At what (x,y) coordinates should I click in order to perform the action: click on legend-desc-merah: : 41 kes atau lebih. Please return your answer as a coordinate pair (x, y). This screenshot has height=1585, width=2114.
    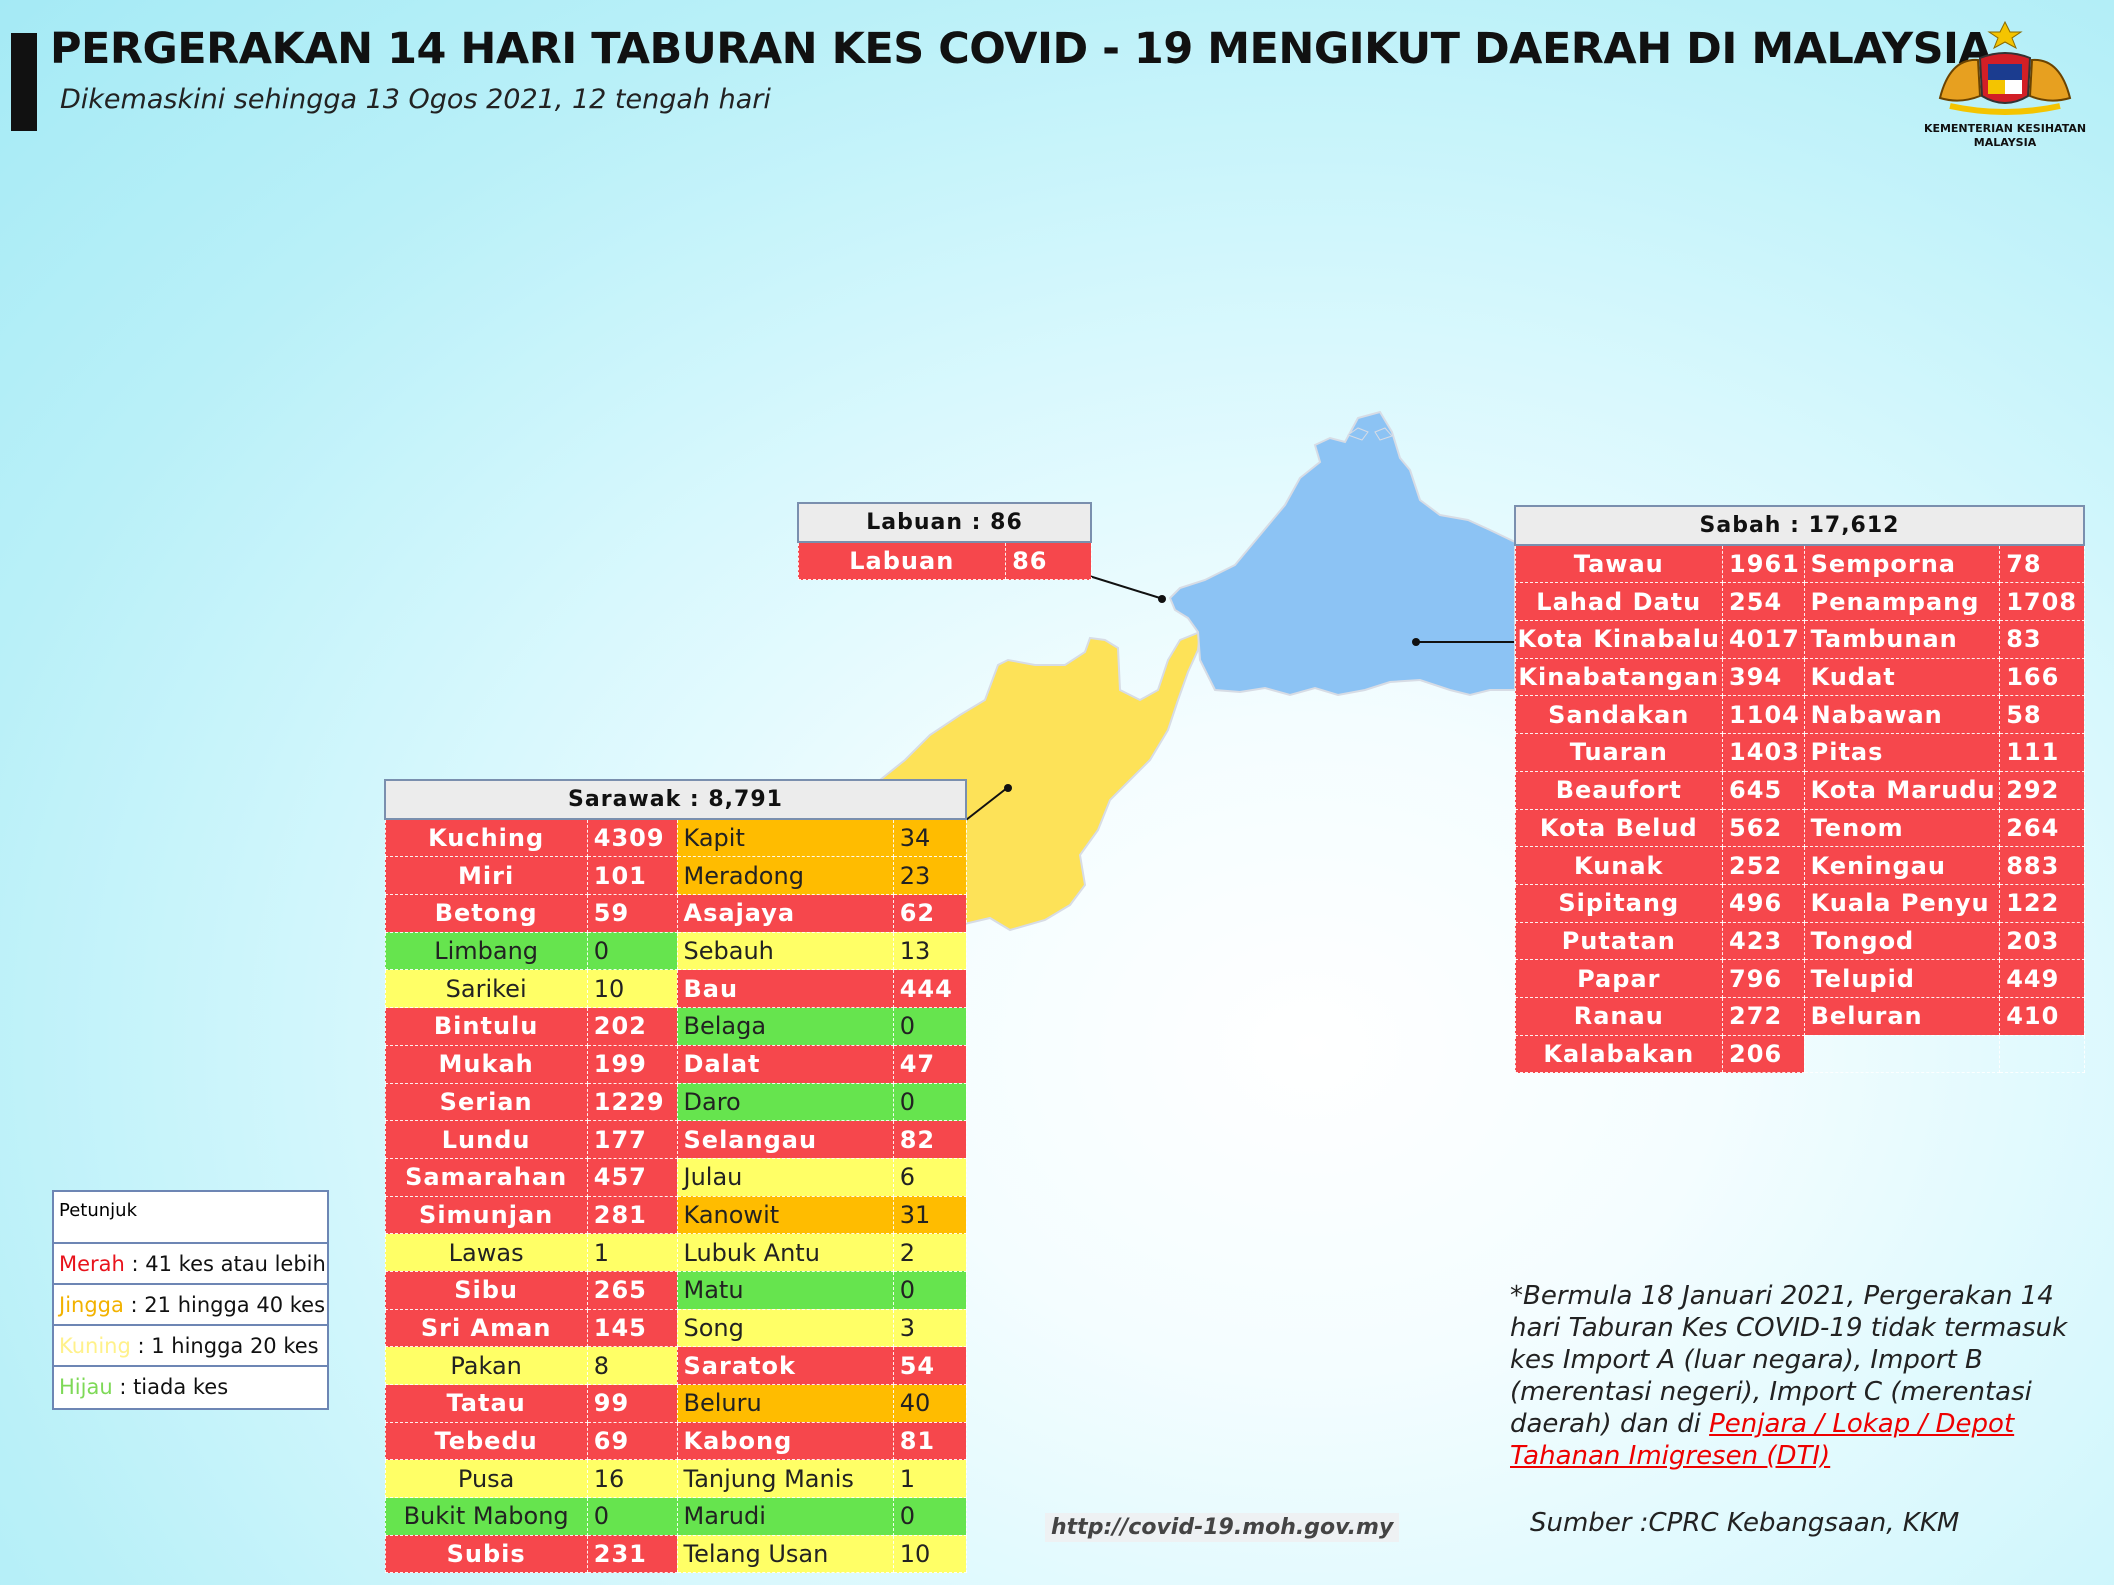
    Looking at the image, I should click on (225, 1264).